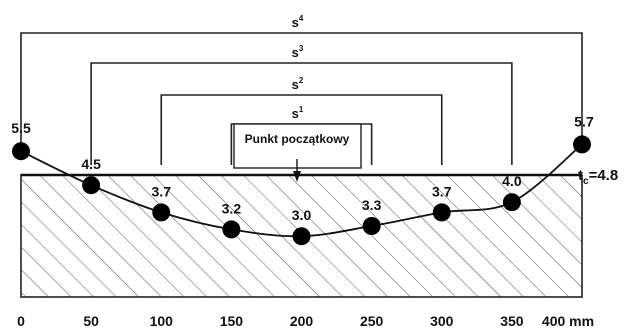  I want to click on x-tick-label: 300, so click(442, 321).